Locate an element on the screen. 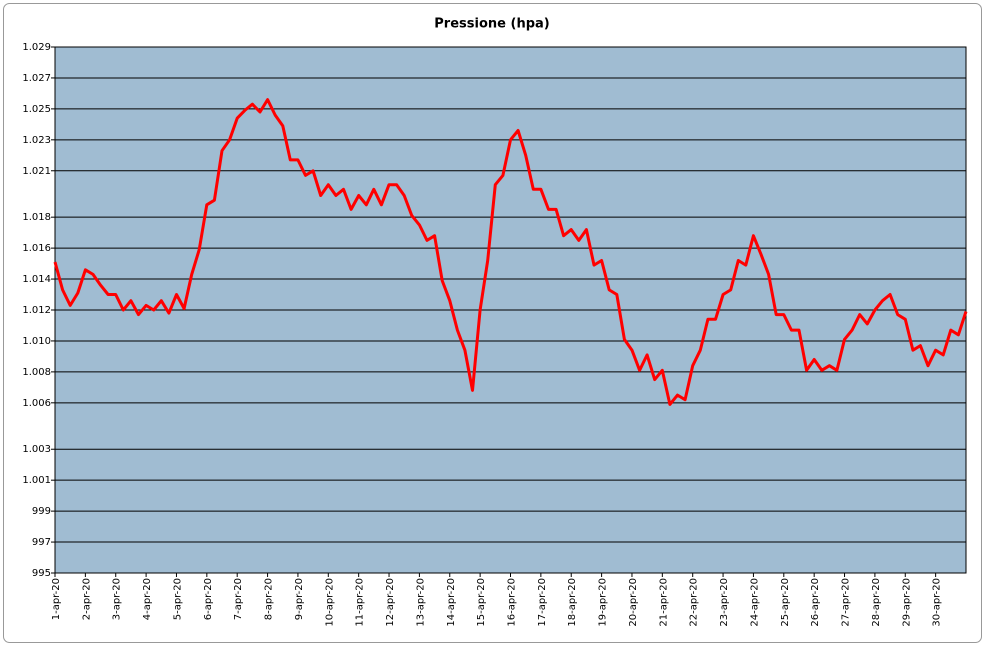  y-tick-label: 1.010 is located at coordinates (36, 341).